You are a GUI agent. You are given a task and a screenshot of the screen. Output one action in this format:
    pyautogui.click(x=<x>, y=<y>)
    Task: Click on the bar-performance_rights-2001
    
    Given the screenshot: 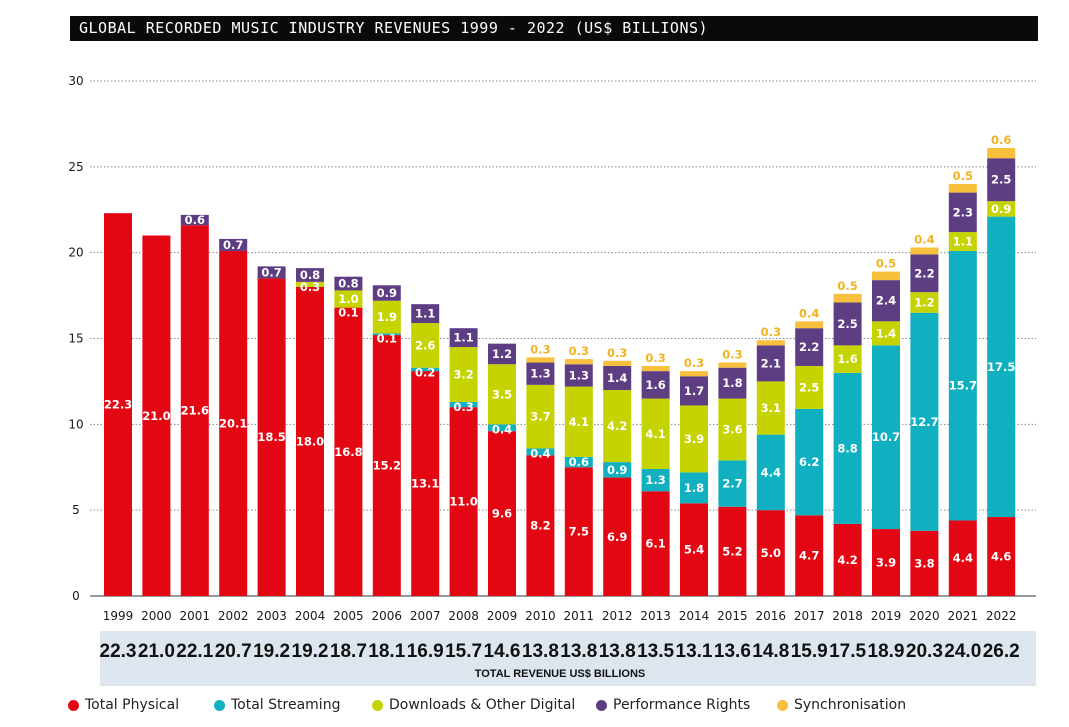 What is the action you would take?
    pyautogui.click(x=194, y=220)
    